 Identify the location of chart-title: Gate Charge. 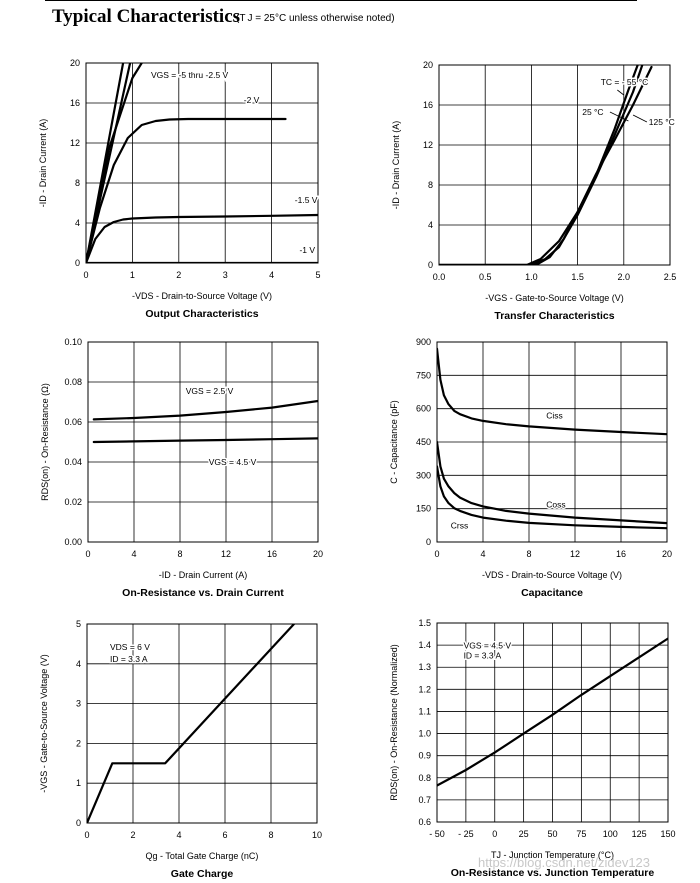
(202, 874).